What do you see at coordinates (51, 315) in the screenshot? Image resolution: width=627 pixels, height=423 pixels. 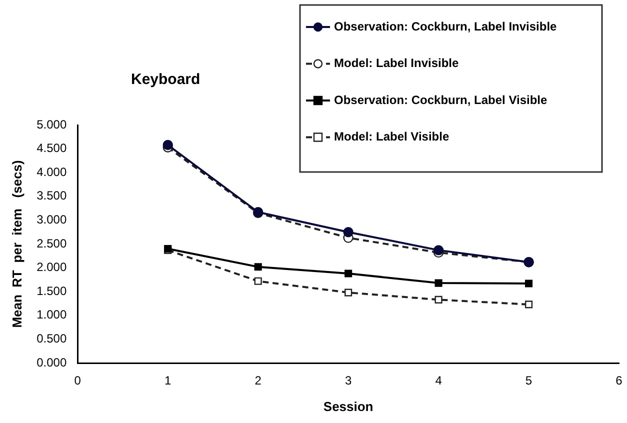 I see `y-tick-label: 1.000` at bounding box center [51, 315].